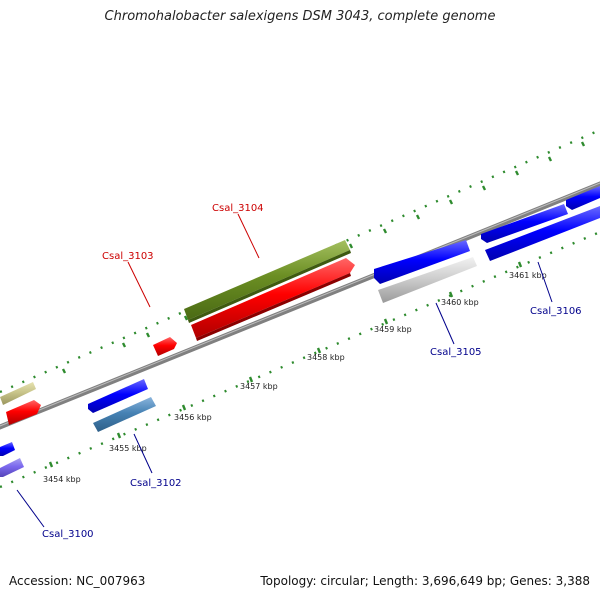 The image size is (600, 600). Describe the element at coordinates (460, 302) in the screenshot. I see `scale-label: 3460 kbp` at that location.